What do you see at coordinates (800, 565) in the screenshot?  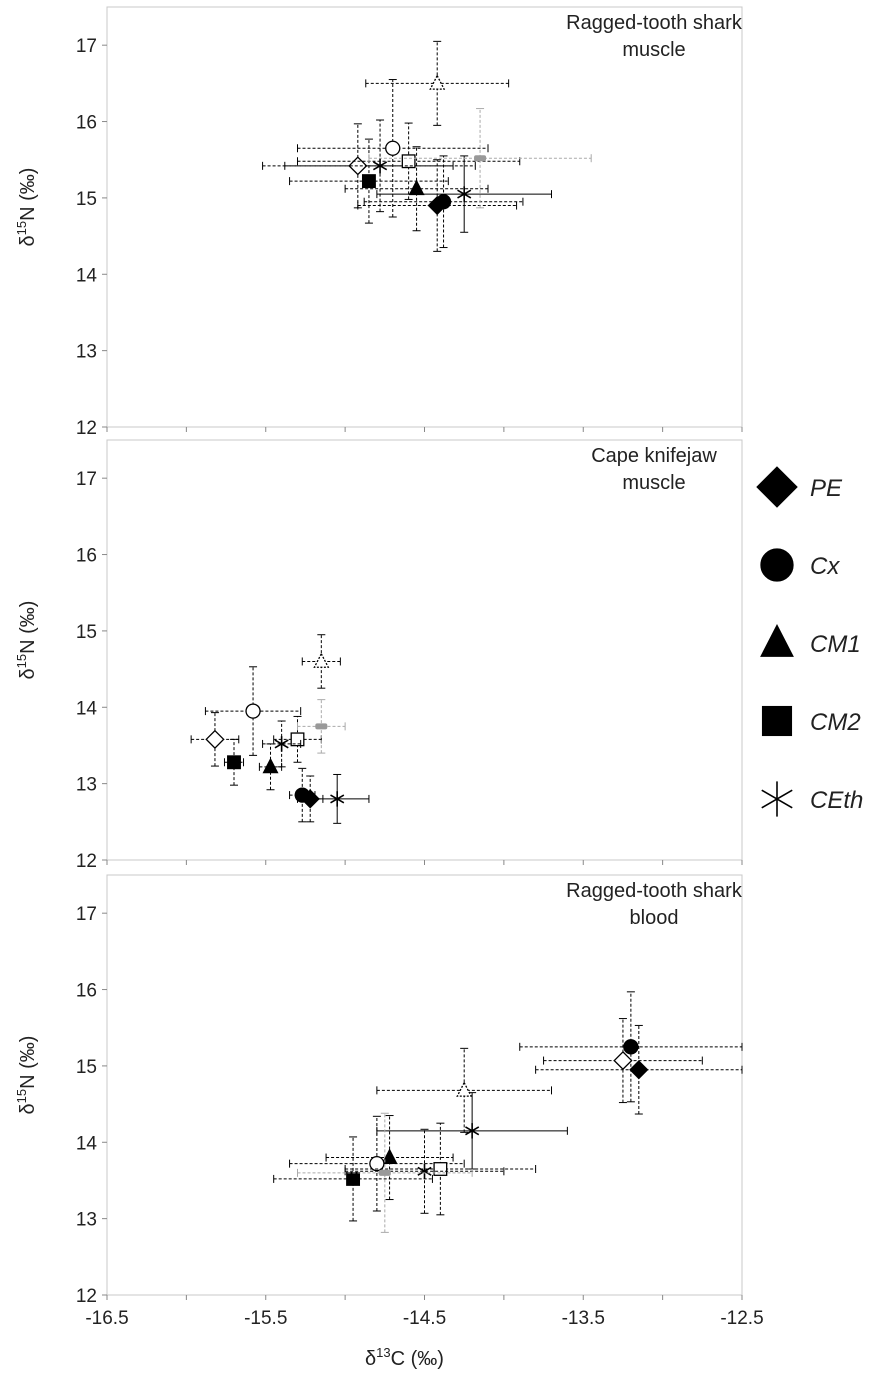 I see `legend-item: Cx` at bounding box center [800, 565].